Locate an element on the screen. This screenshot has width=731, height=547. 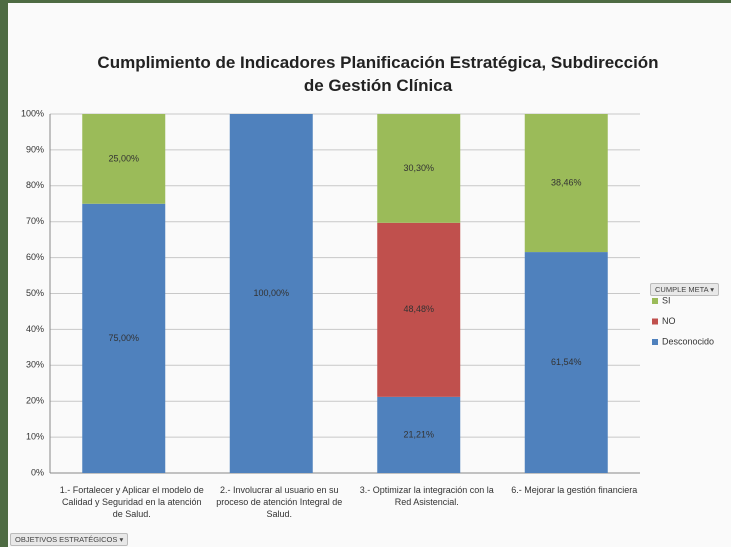
y-tick-label: 10% is located at coordinates (35, 436).